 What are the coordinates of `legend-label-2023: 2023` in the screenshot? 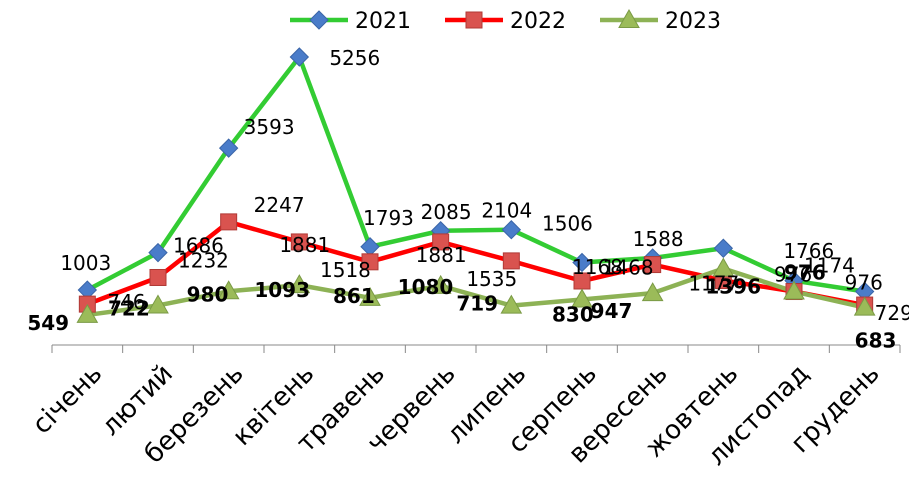 It's located at (693, 21).